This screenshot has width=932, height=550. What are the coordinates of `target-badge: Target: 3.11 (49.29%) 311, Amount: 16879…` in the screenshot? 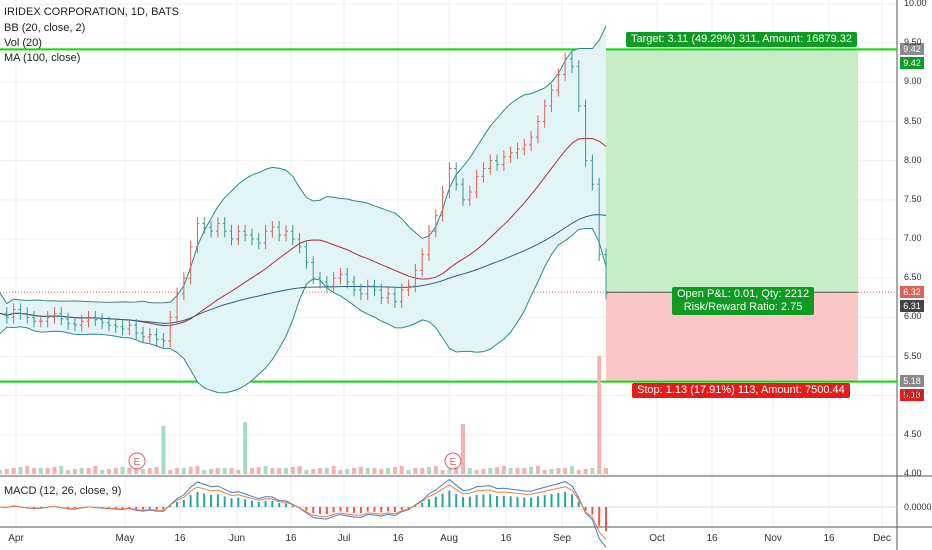 It's located at (741, 39).